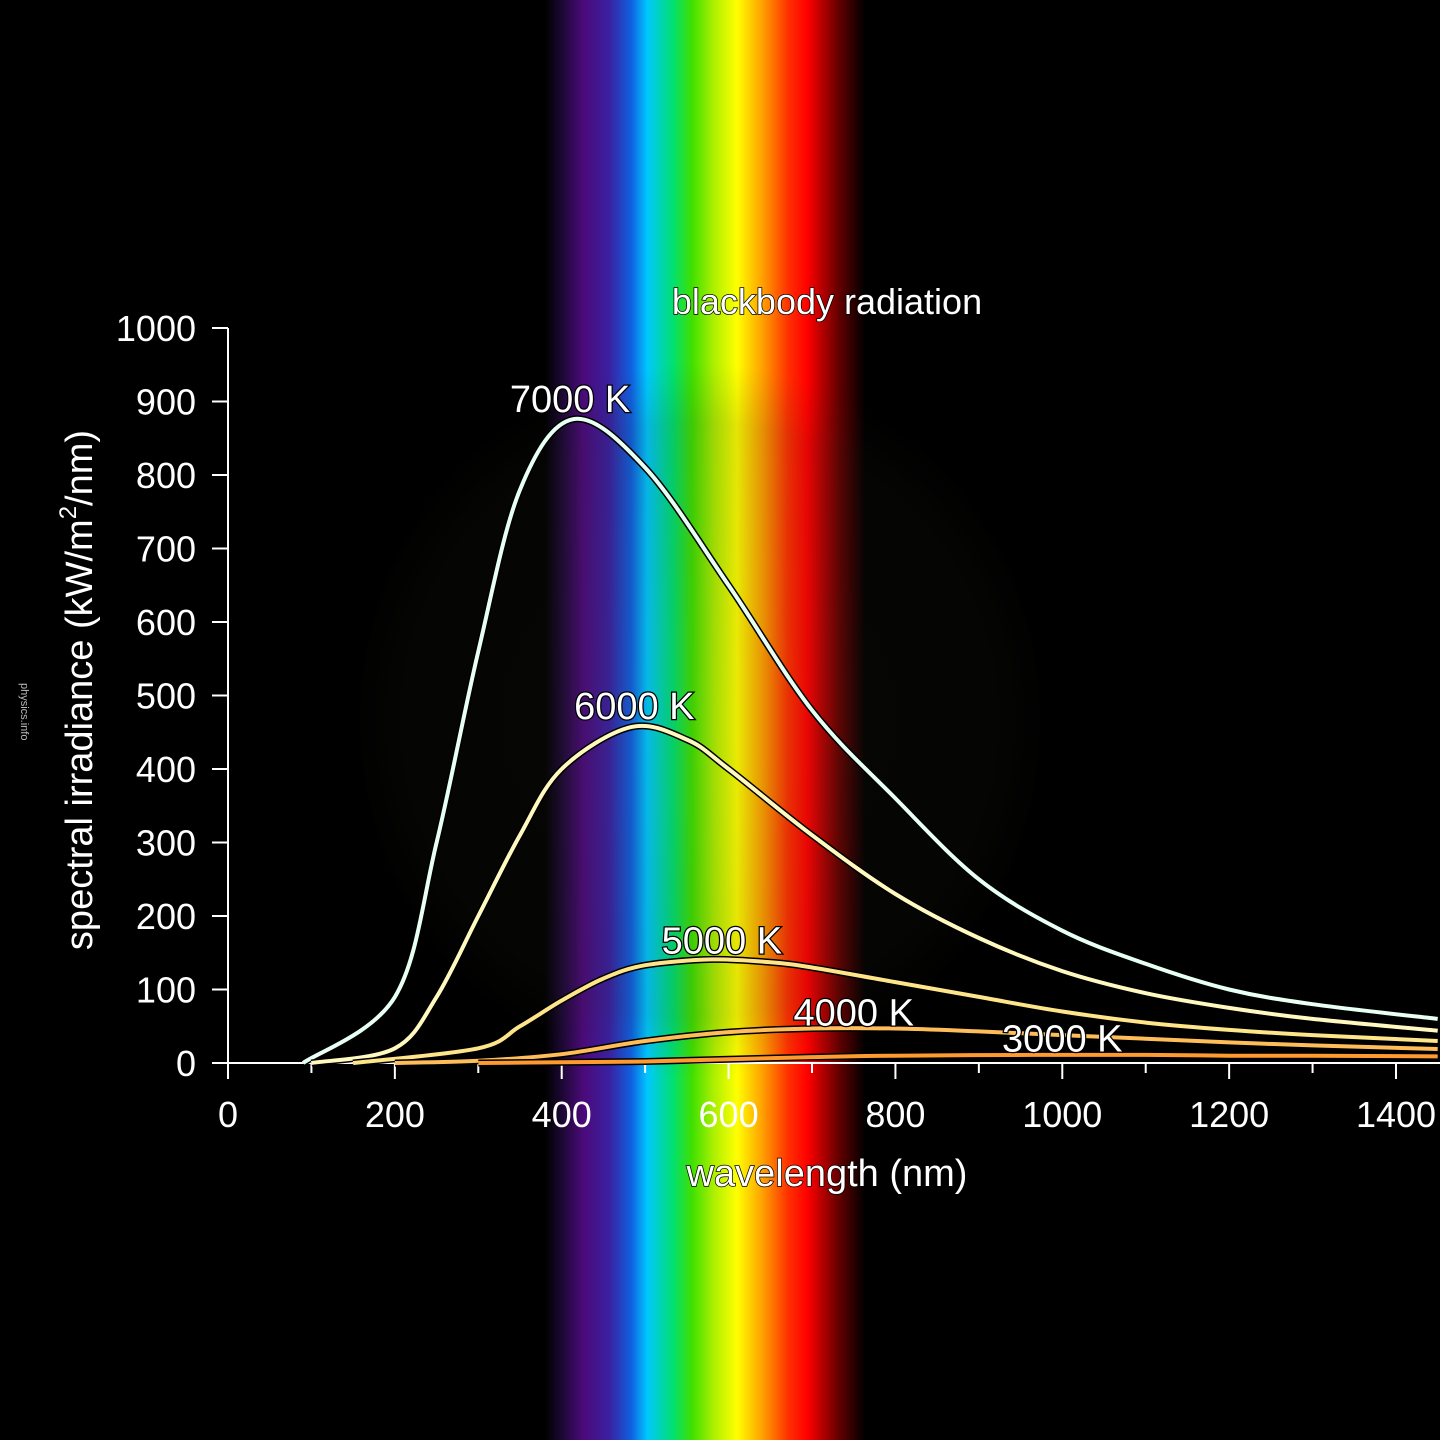 The width and height of the screenshot is (1440, 1440). Describe the element at coordinates (395, 1114) in the screenshot. I see `x-tick-label: 200` at that location.